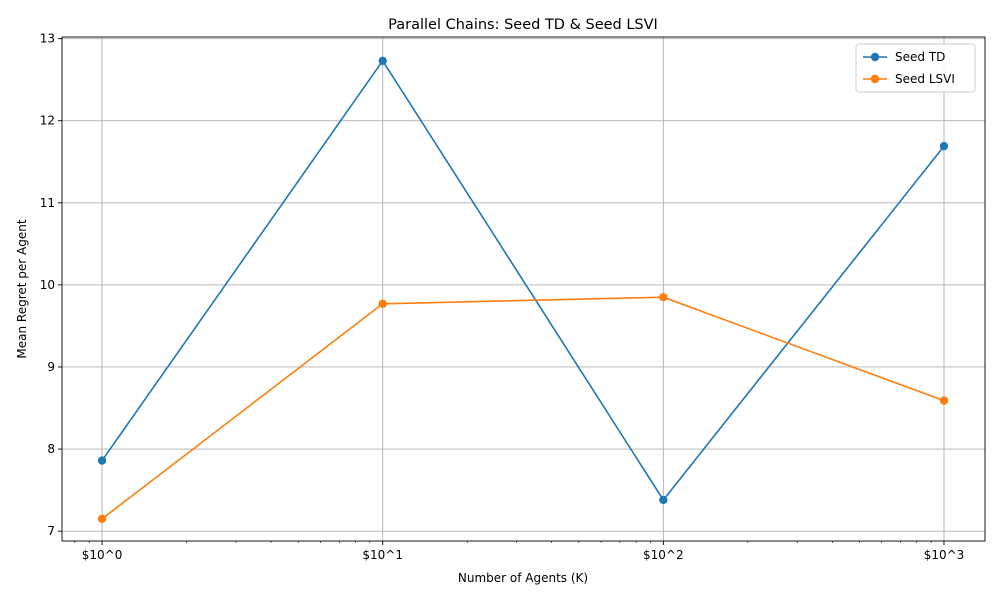 The width and height of the screenshot is (1000, 600). I want to click on legend-label: Seed TD, so click(920, 57).